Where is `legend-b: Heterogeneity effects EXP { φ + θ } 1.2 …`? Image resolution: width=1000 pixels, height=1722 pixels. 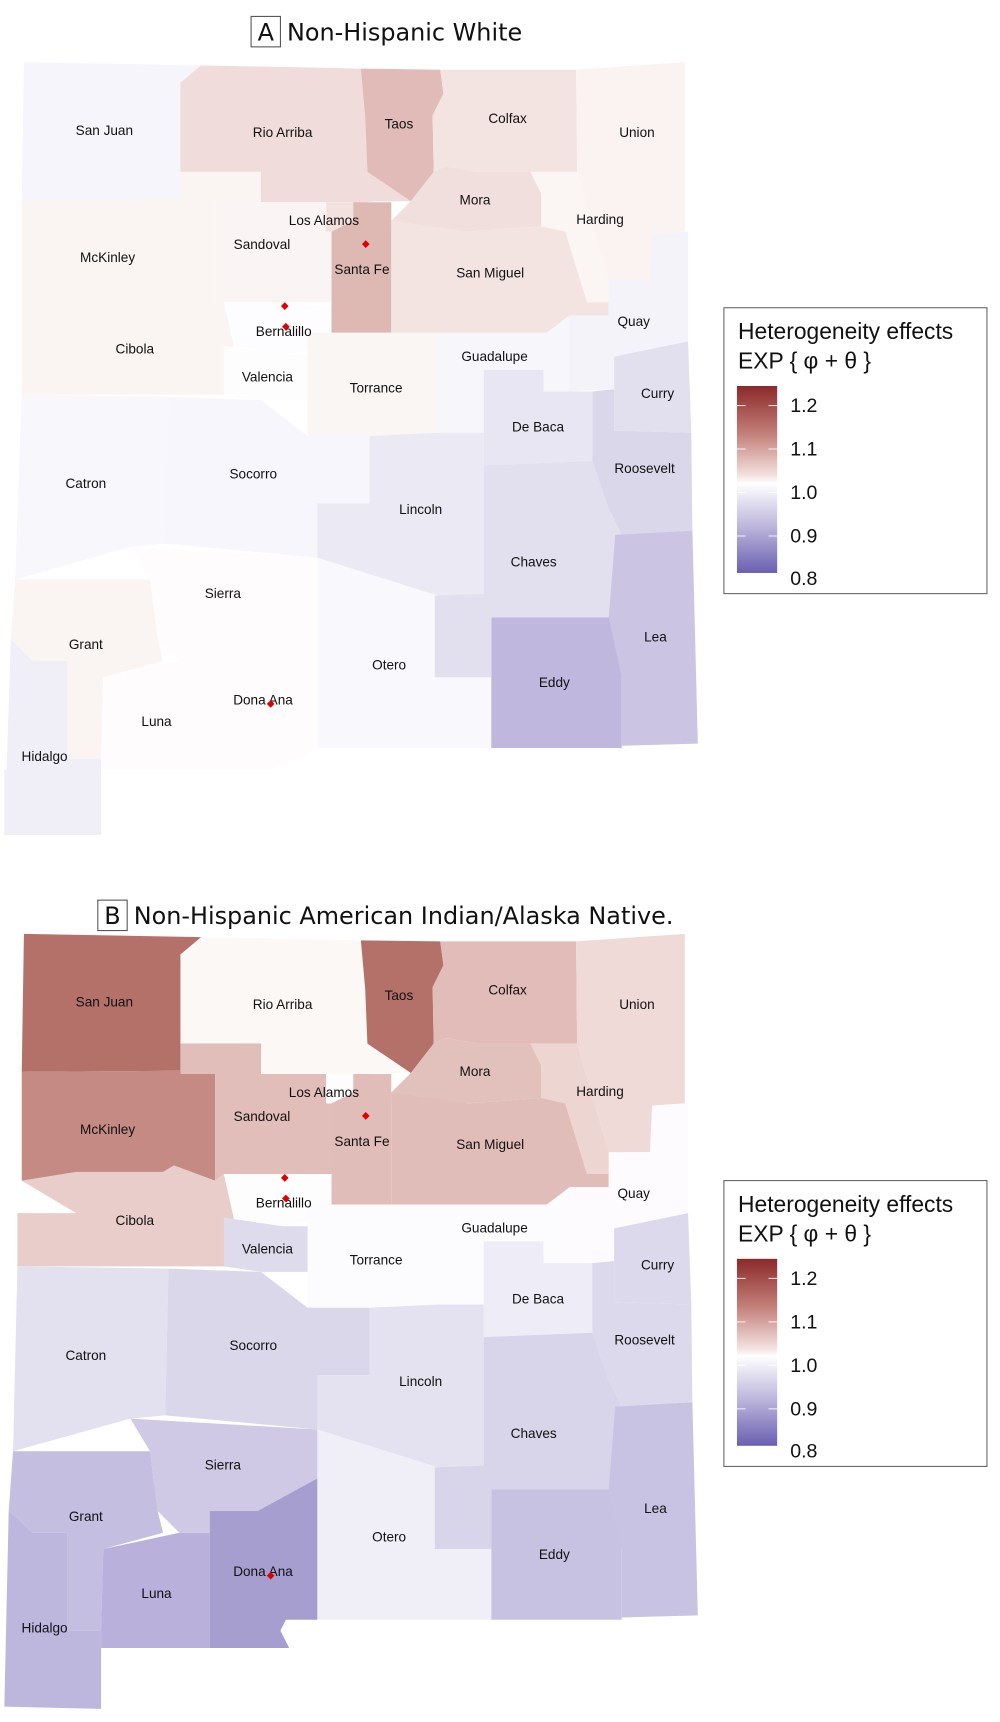
legend-b: Heterogeneity effects EXP { φ + θ } 1.2 … is located at coordinates (855, 1323).